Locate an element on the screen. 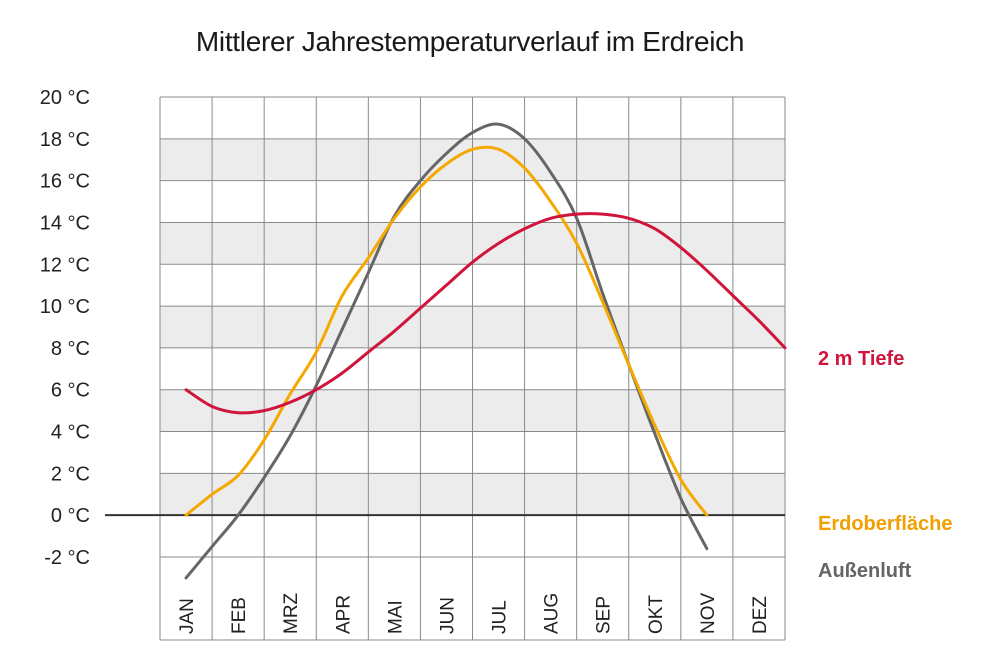  x-tick-label: NOV is located at coordinates (708, 614).